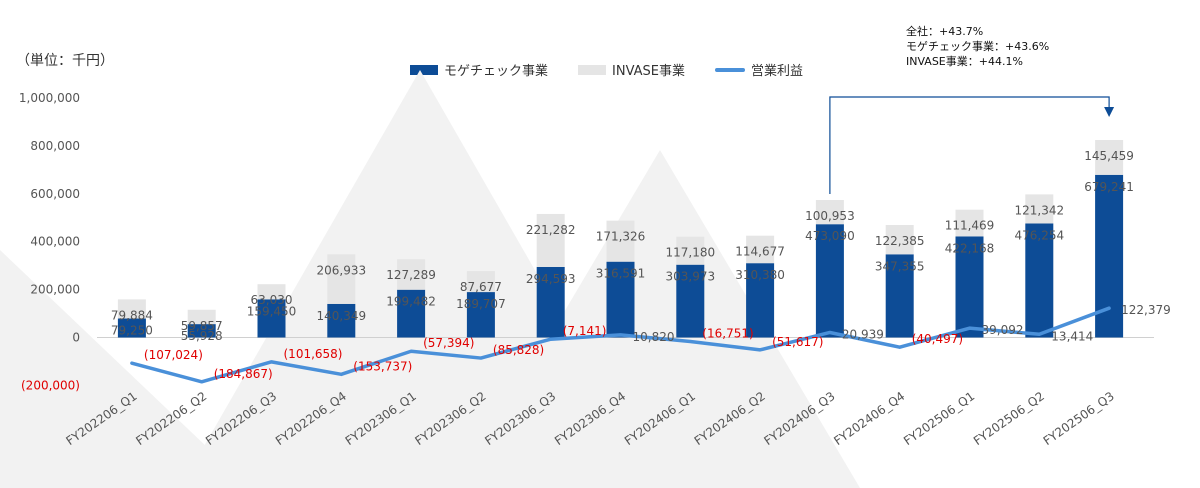 Image resolution: width=1200 pixels, height=488 pixels. I want to click on y-tick-label: (200,000), so click(50, 385).